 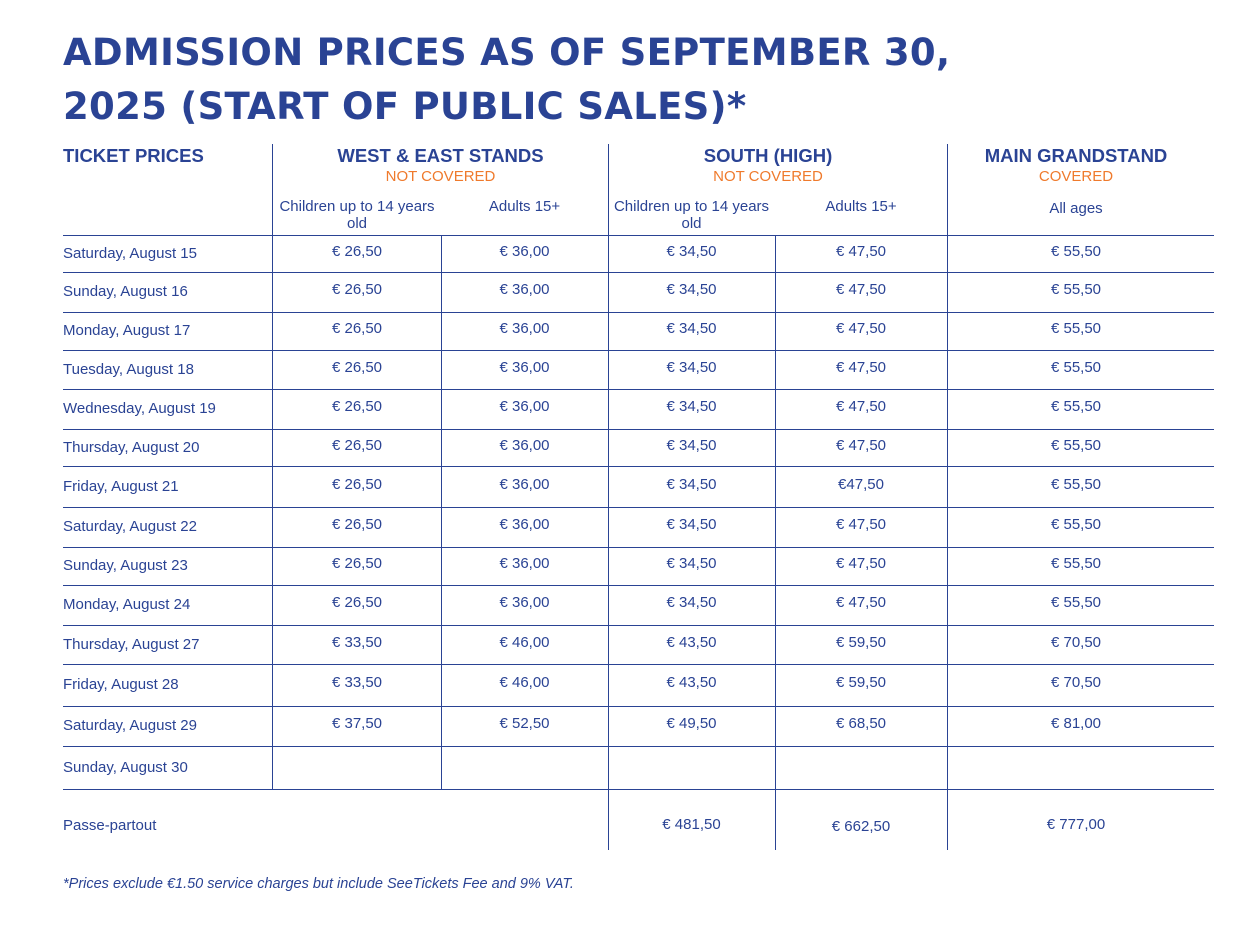 What do you see at coordinates (691, 824) in the screenshot?
I see `passe-partout-price: € 481,50` at bounding box center [691, 824].